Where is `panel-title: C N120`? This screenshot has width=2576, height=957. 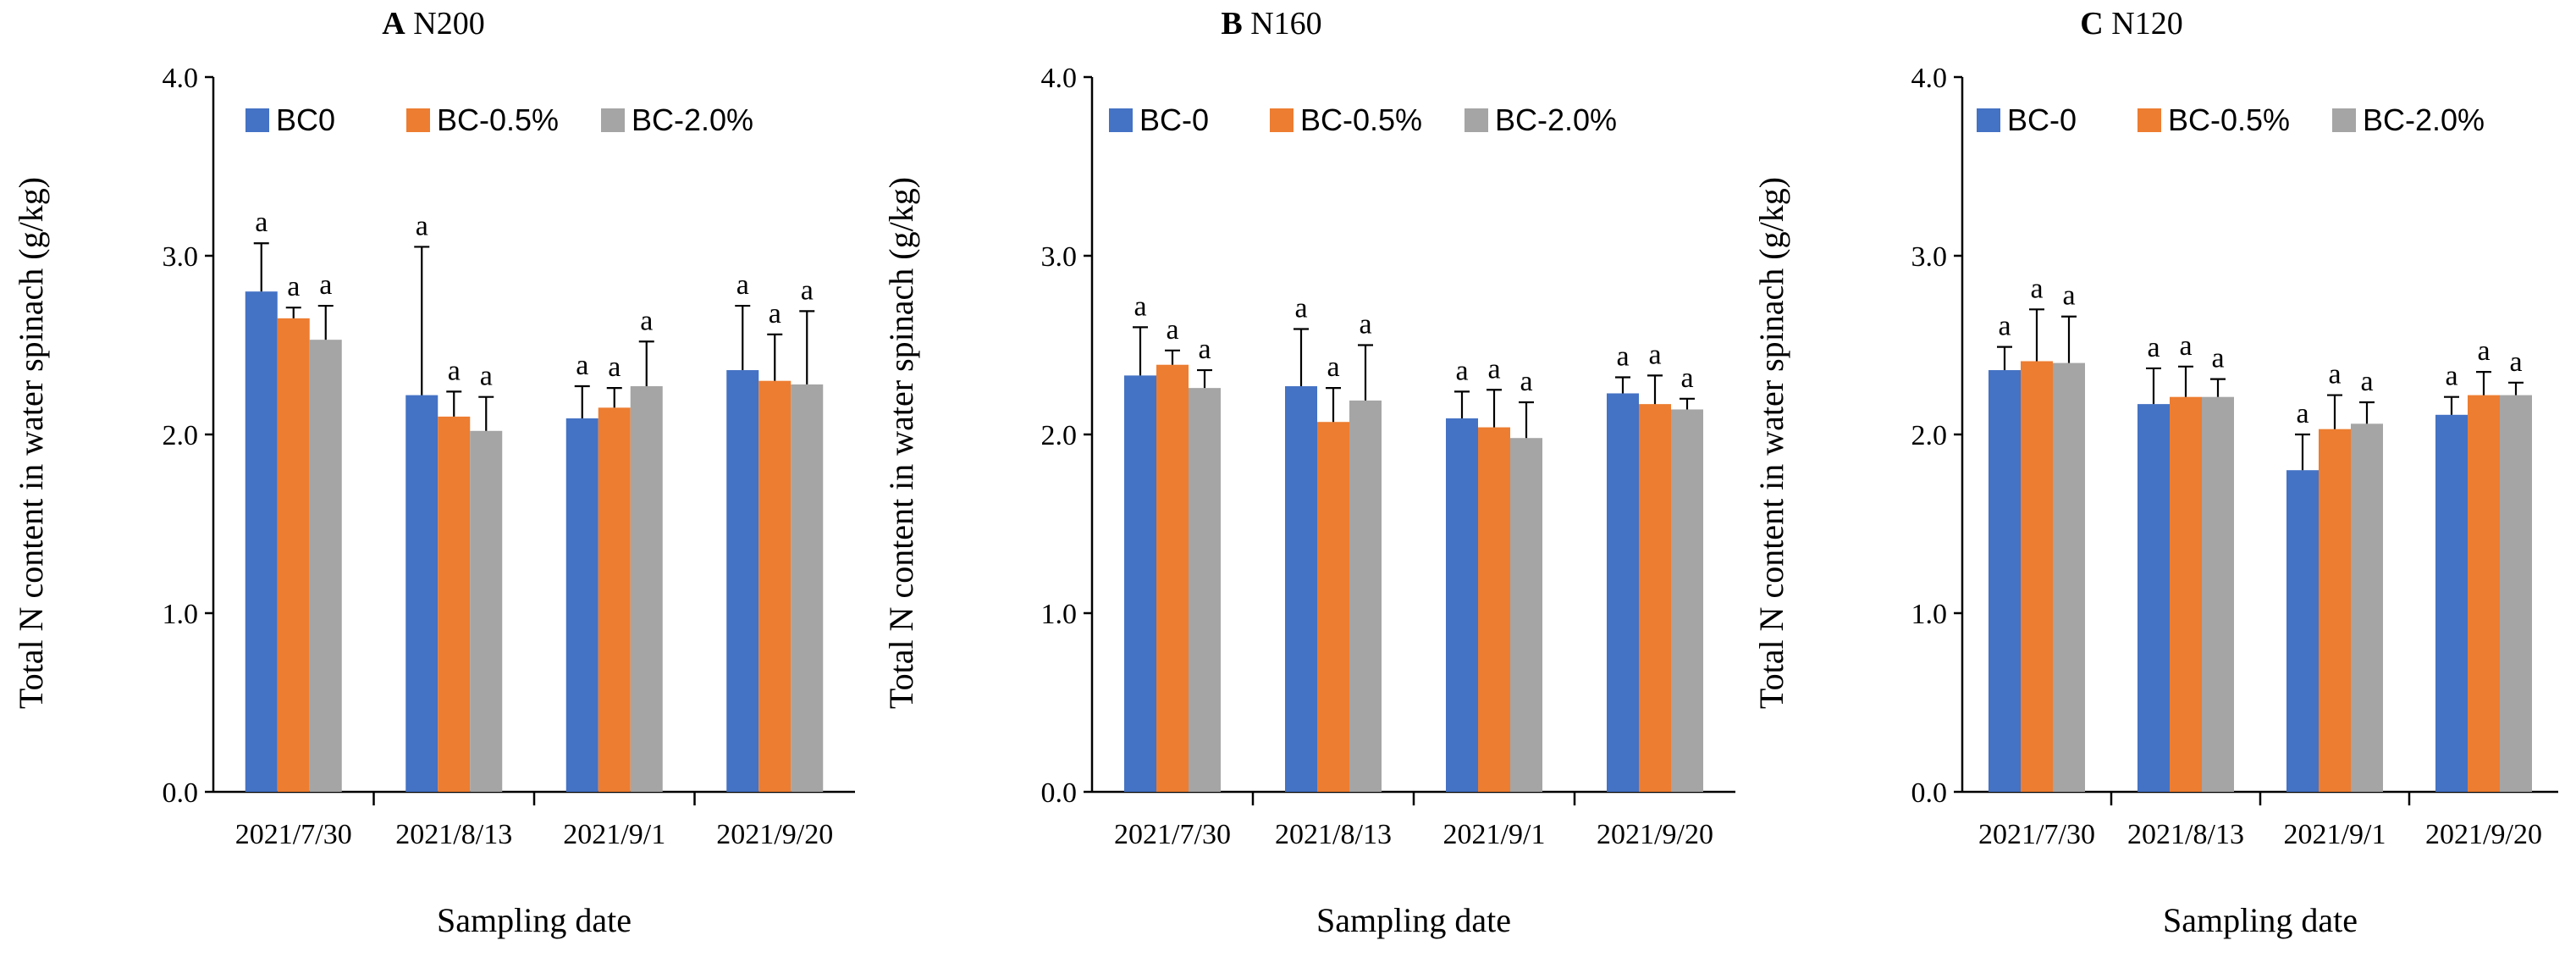
panel-title: C N120 is located at coordinates (2131, 24).